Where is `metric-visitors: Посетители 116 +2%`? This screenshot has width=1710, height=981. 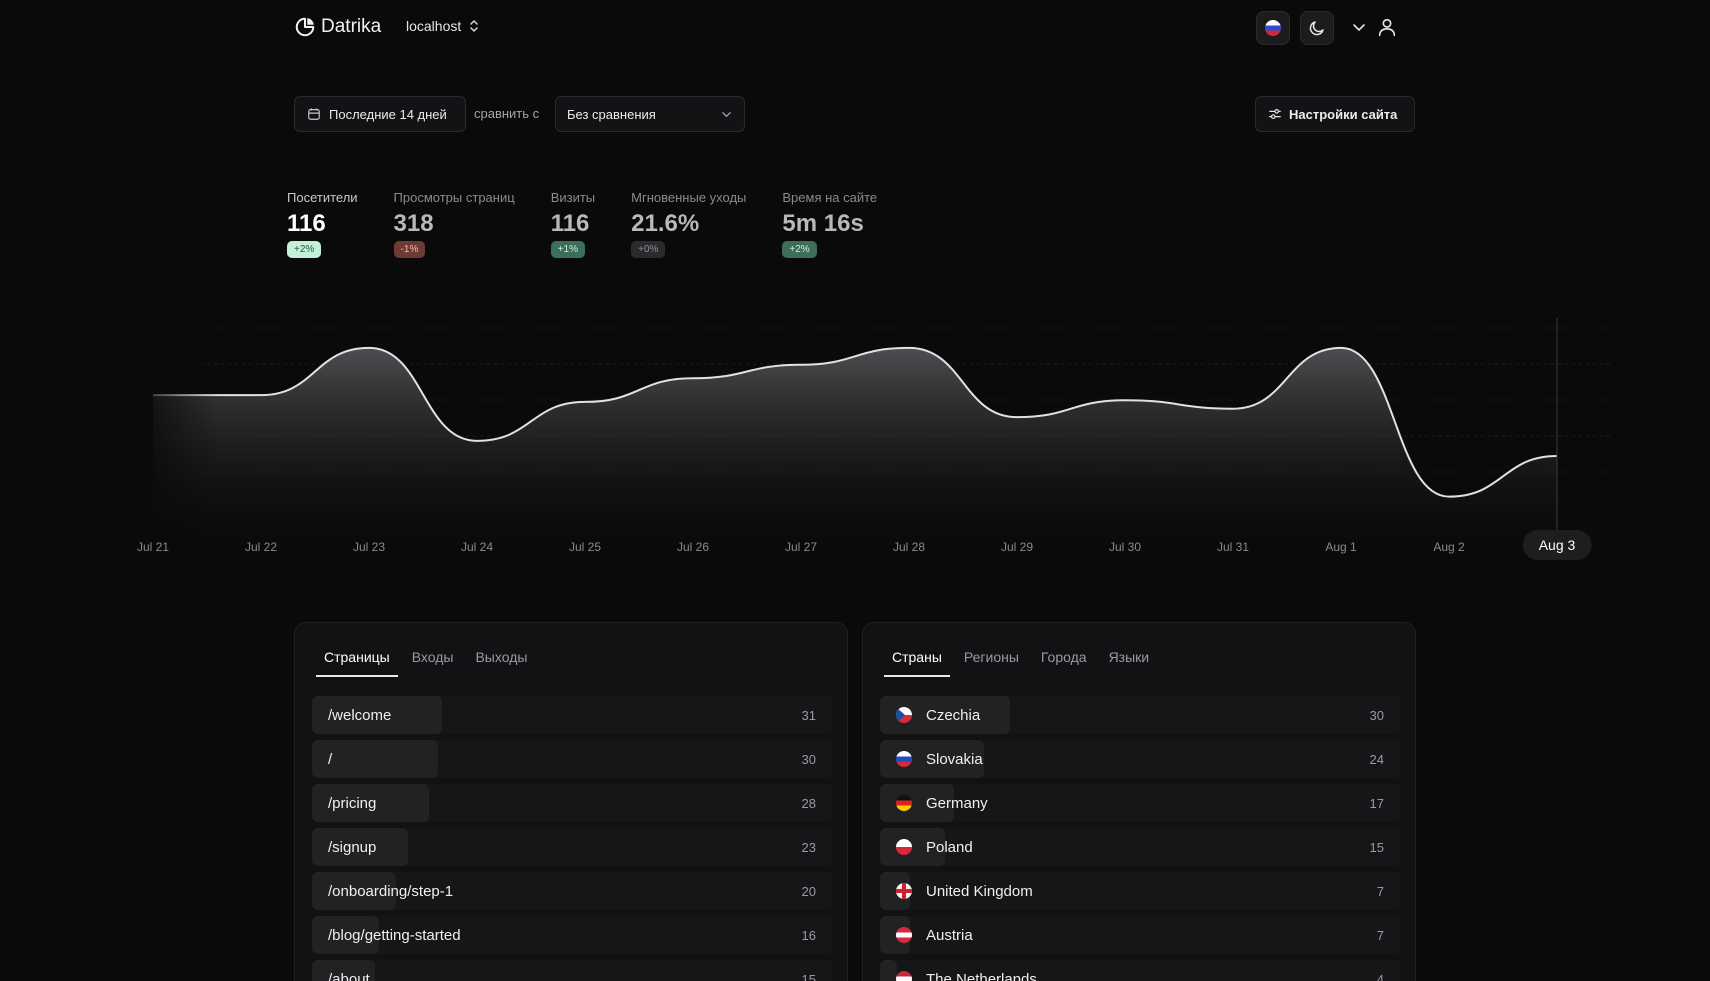 metric-visitors: Посетители 116 +2% is located at coordinates (322, 224).